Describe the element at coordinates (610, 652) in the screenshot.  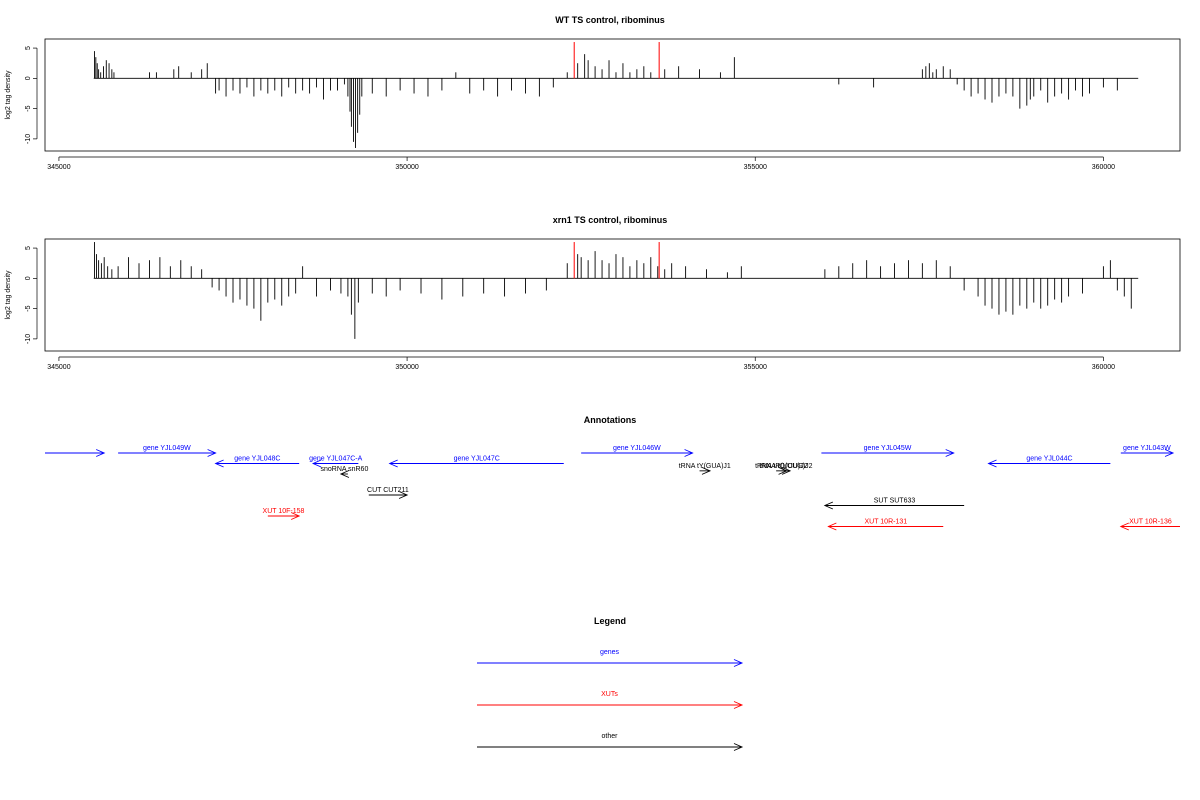
I see `legend-item-label: genes` at that location.